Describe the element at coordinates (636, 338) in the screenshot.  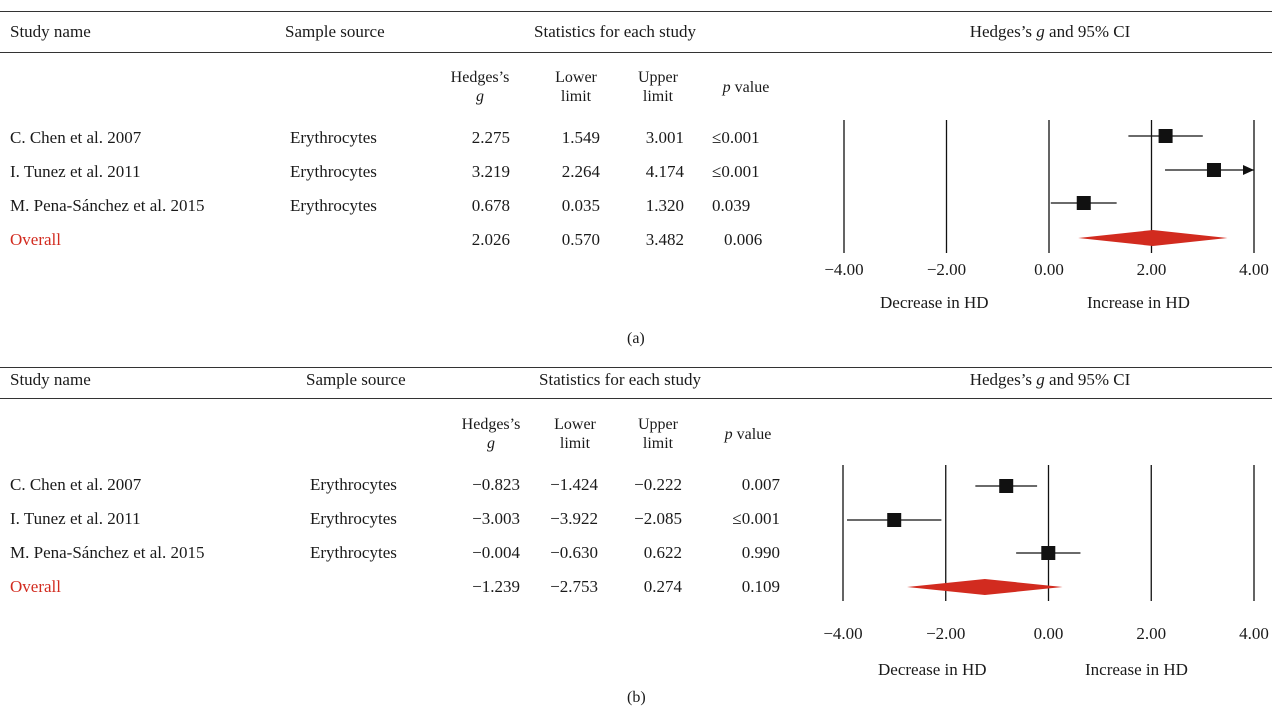
I see `panel-caption: (a)` at that location.